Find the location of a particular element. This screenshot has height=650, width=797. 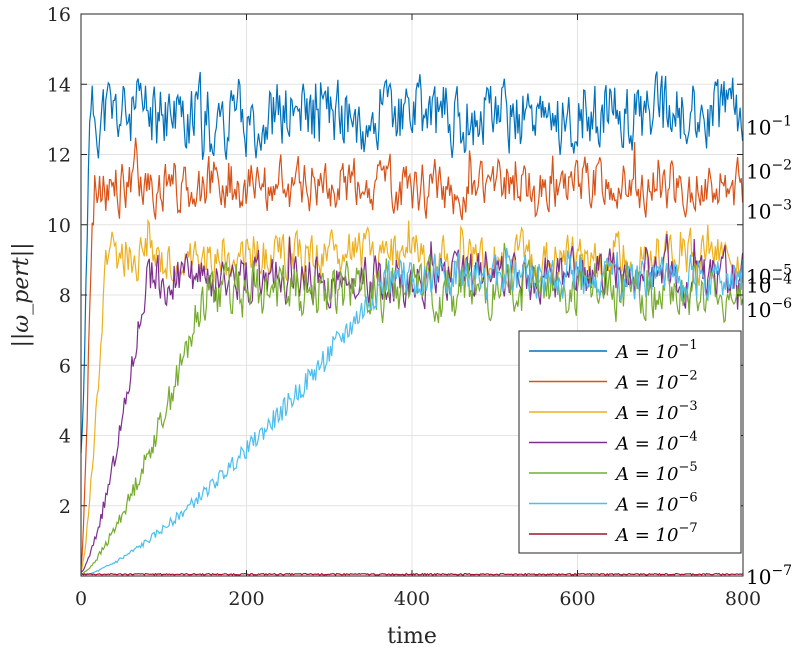

x-tick-label: 200 is located at coordinates (246, 599).